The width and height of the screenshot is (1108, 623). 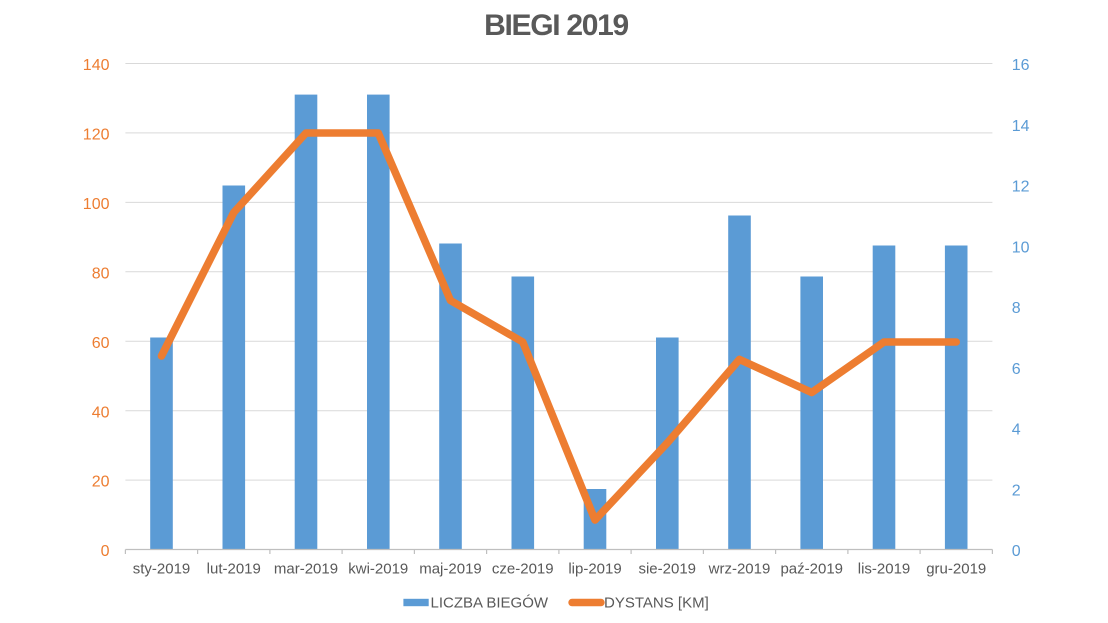 I want to click on svg-text: 2, so click(x=1016, y=490).